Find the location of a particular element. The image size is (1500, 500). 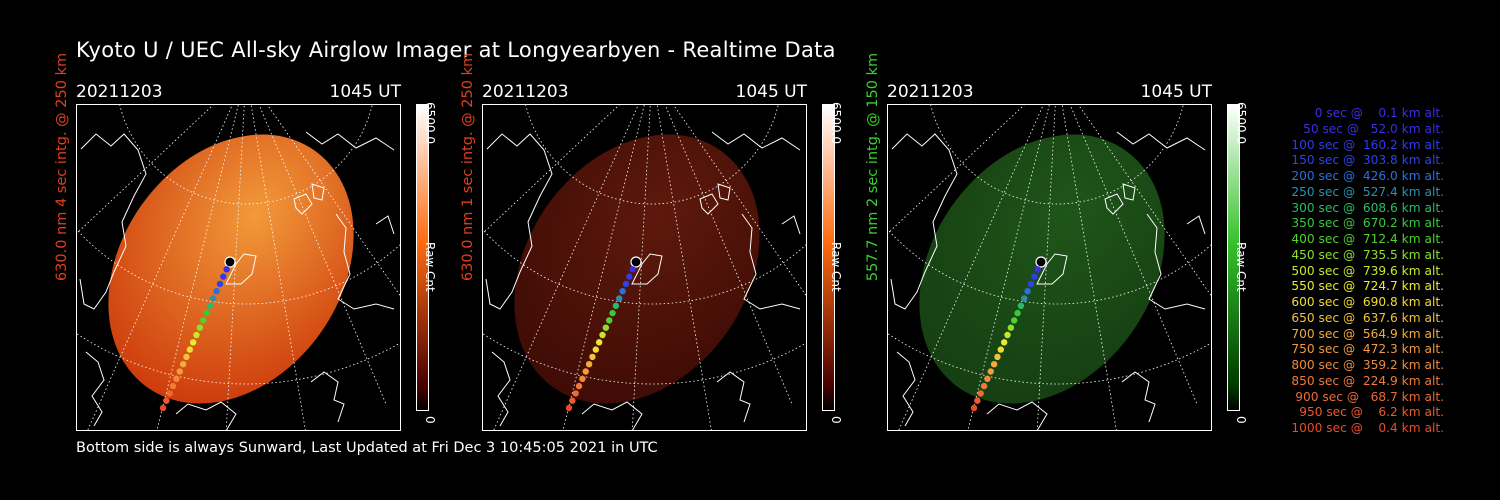

legend-row: 650 sec @ 637.6 km alt. is located at coordinates (1367, 317).